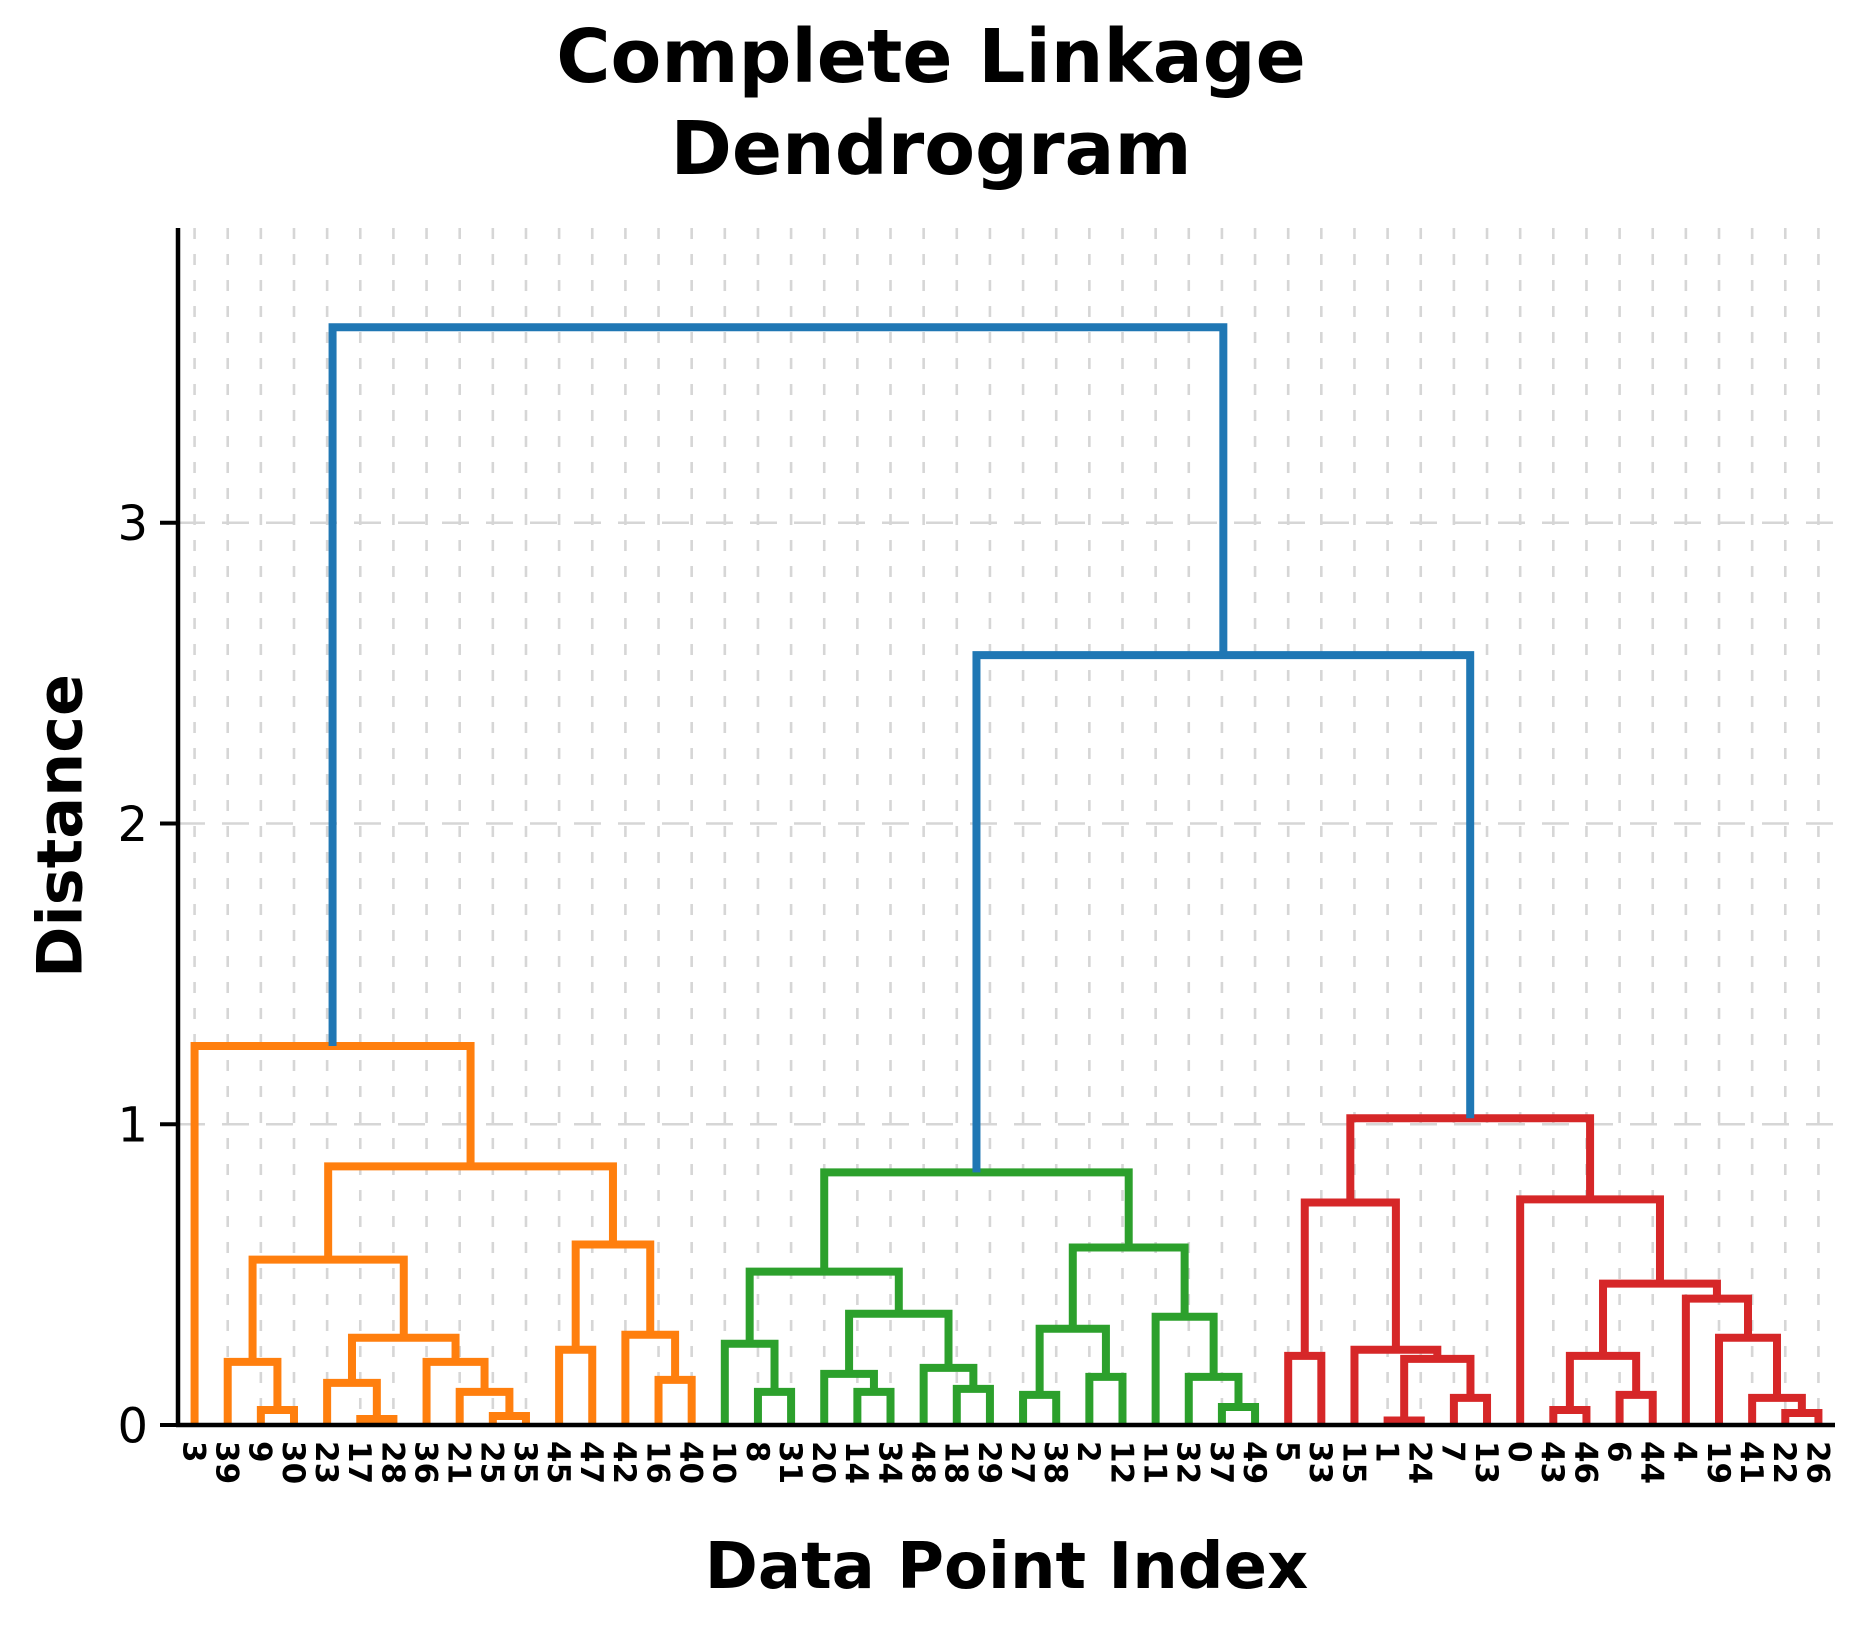 This screenshot has width=1862, height=1626. Describe the element at coordinates (132, 825) in the screenshot. I see `y-tick-label: 2` at that location.